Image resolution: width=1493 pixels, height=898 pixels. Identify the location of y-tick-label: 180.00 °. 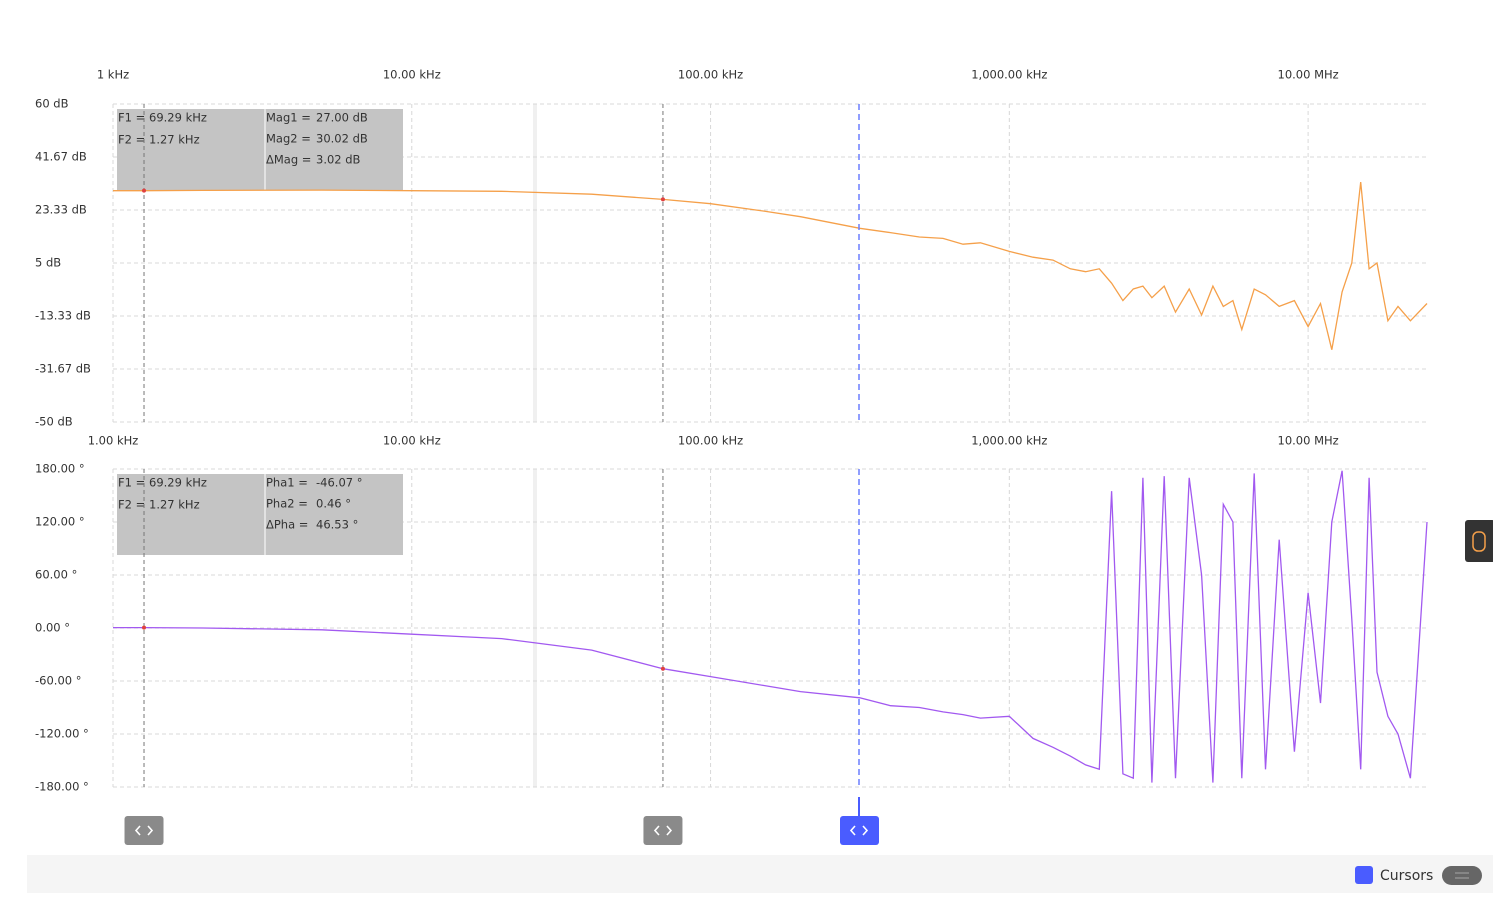
(60, 469).